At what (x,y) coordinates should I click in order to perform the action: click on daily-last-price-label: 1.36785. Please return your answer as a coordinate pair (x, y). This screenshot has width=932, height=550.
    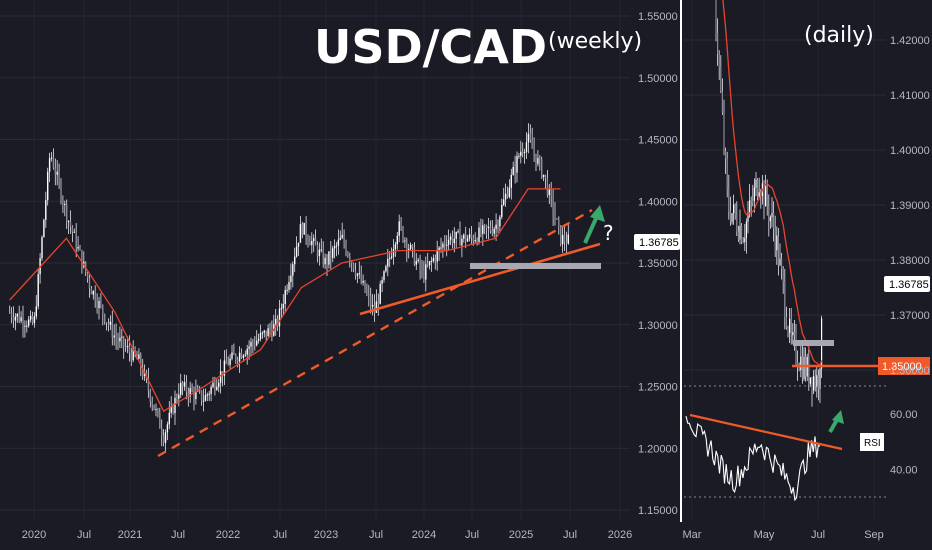
    Looking at the image, I should click on (909, 285).